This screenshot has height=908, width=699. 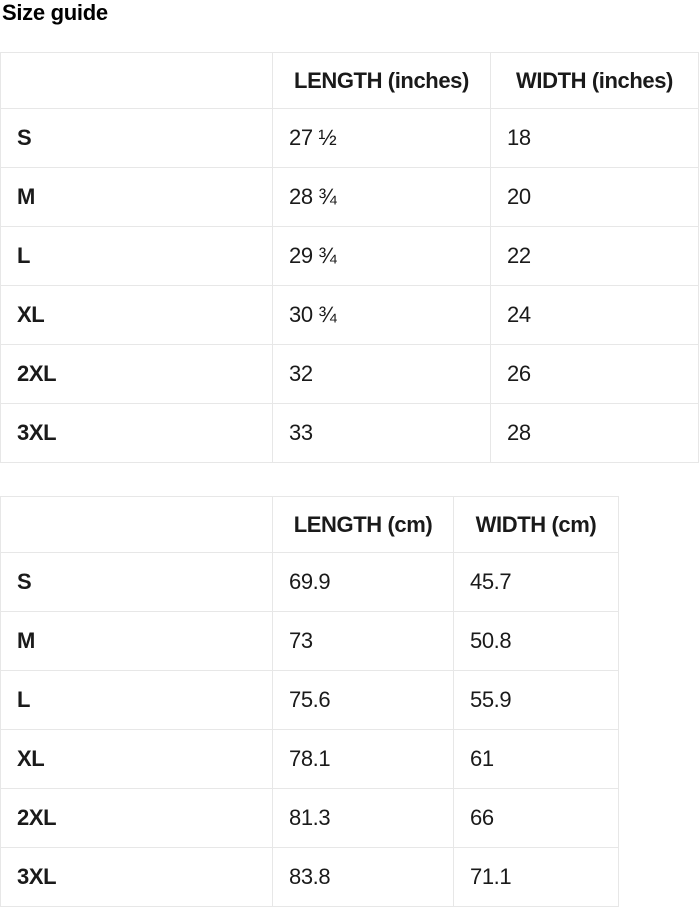 What do you see at coordinates (536, 700) in the screenshot?
I see `width-cell: 55.9` at bounding box center [536, 700].